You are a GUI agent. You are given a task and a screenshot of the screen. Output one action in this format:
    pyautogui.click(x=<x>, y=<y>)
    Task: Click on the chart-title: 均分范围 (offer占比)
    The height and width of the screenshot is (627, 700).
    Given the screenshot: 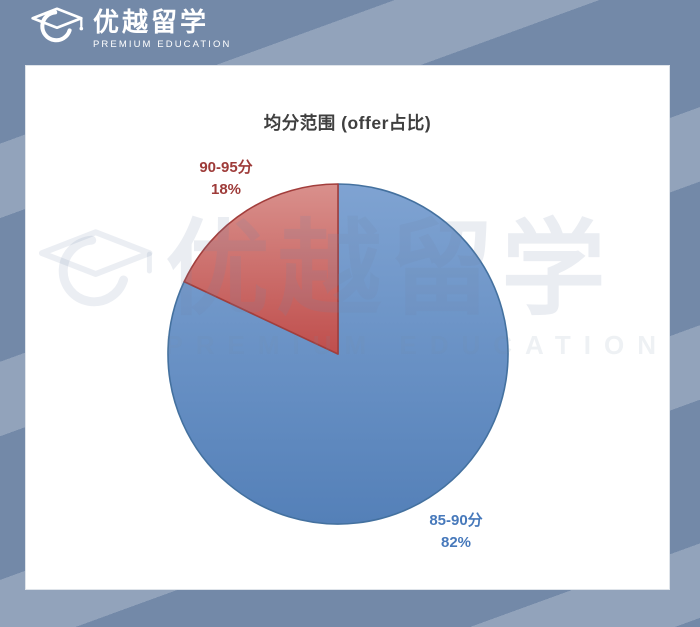 What is the action you would take?
    pyautogui.click(x=347, y=123)
    